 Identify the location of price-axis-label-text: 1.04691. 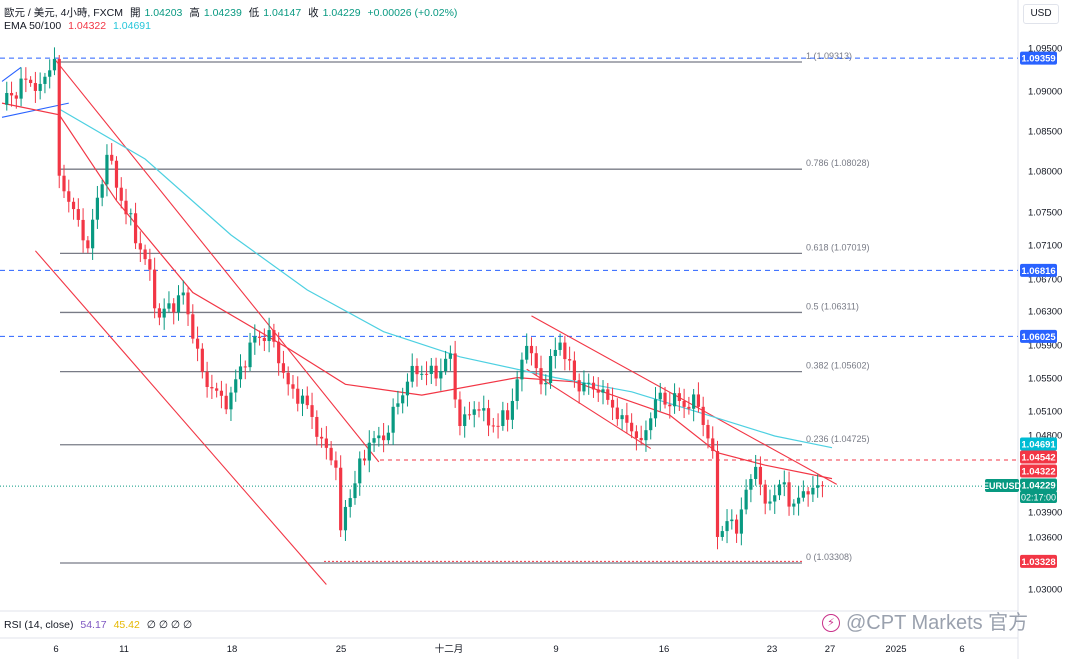
(1038, 445).